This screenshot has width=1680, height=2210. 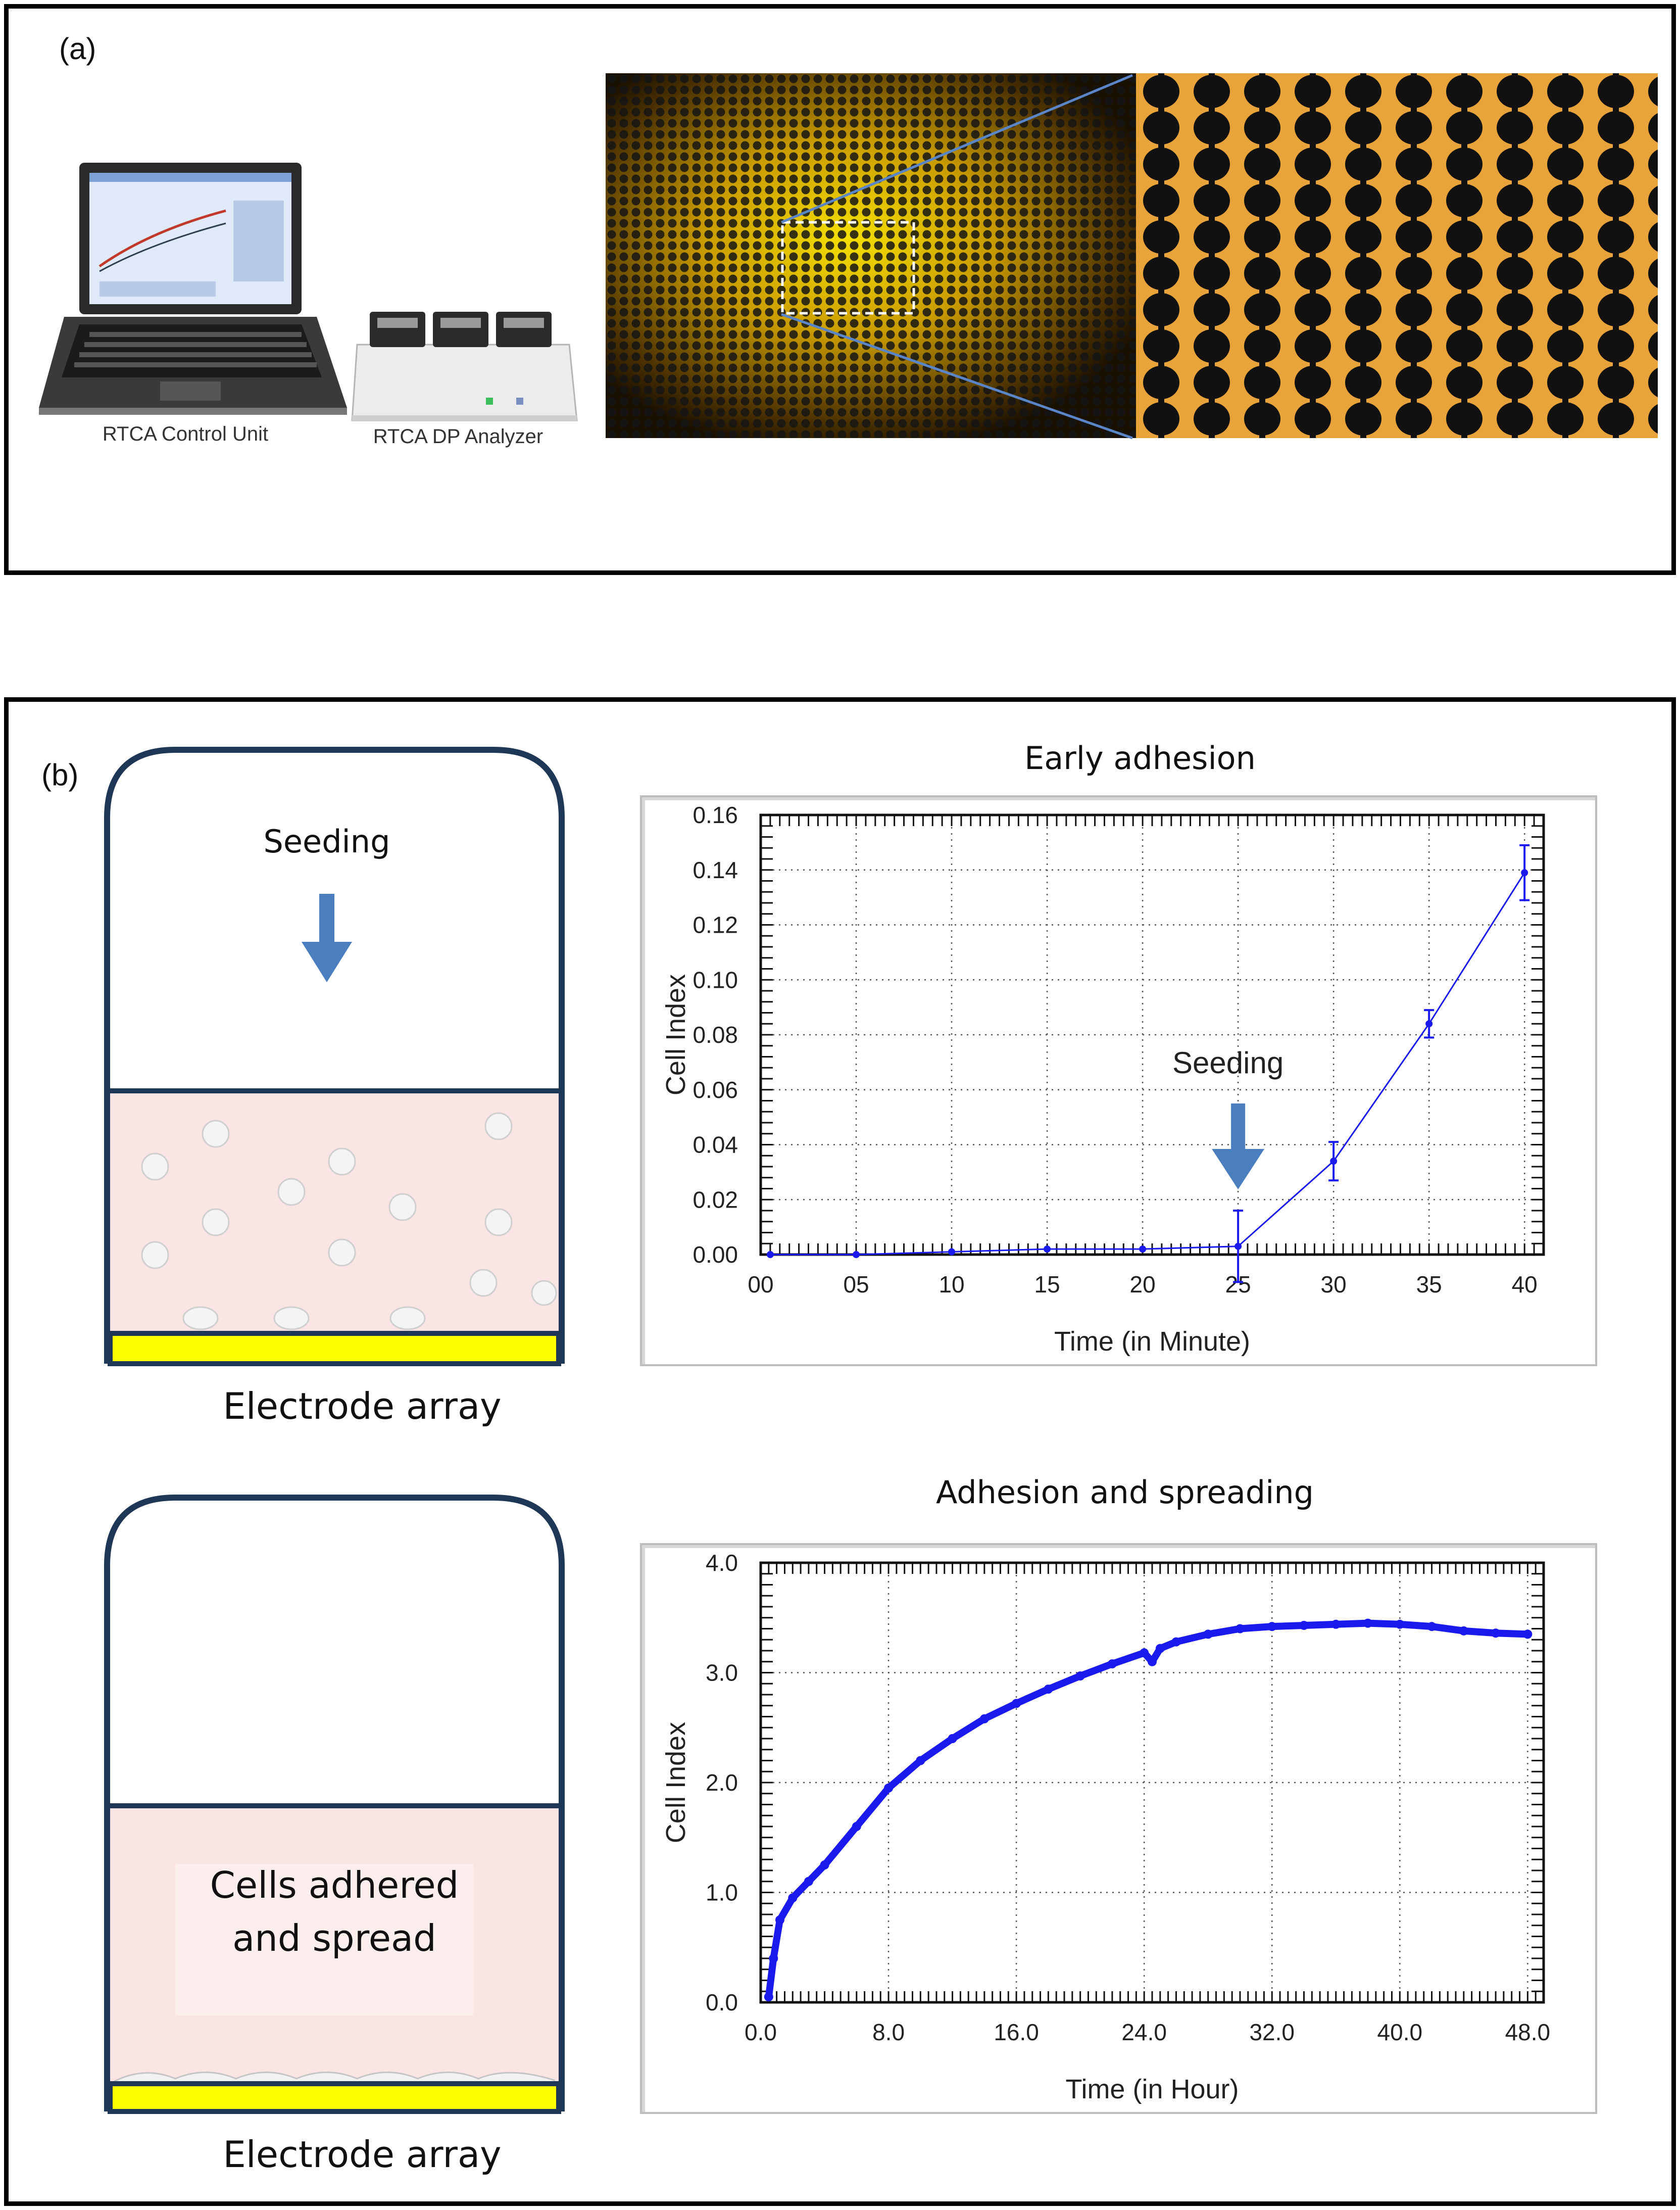 I want to click on y-tick-label: 0.02, so click(x=715, y=1199).